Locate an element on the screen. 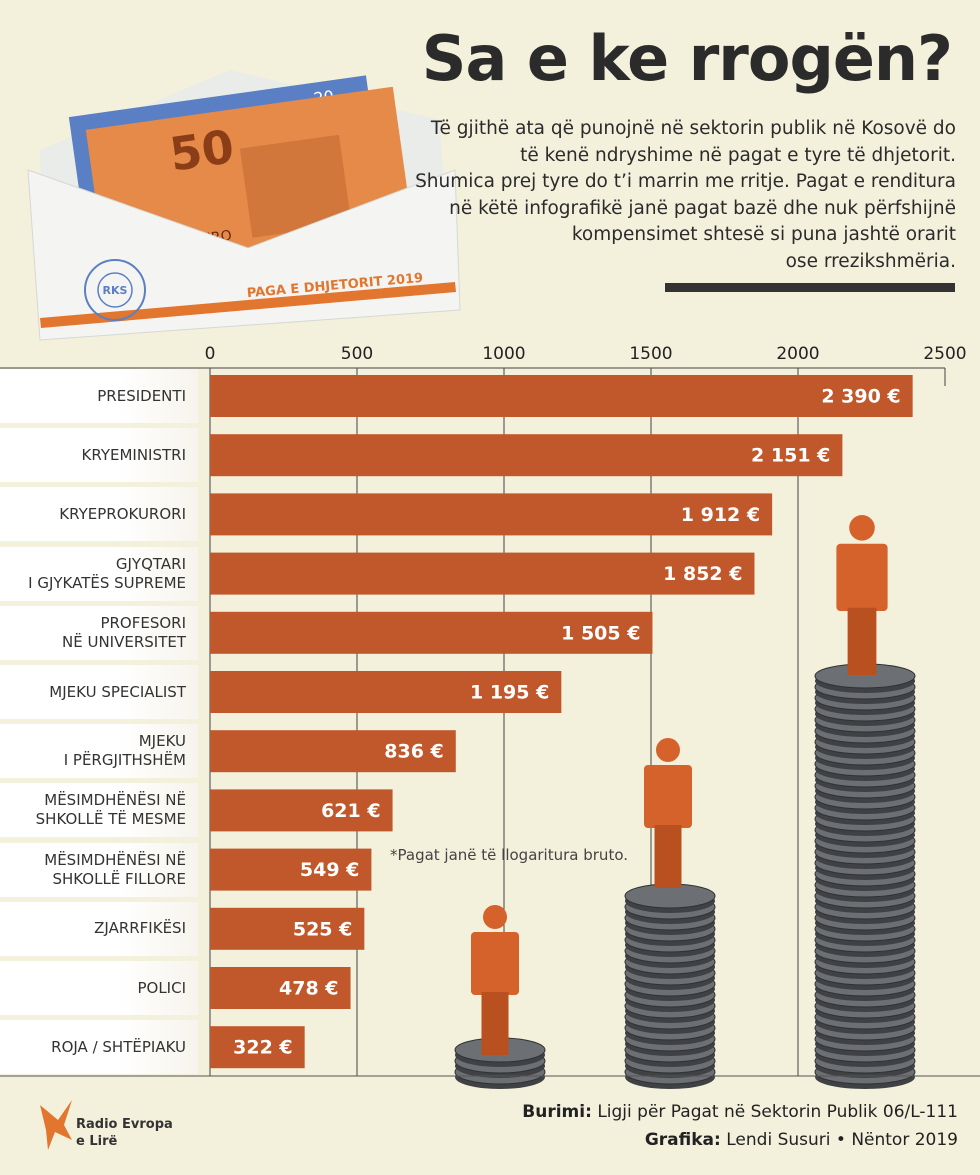 This screenshot has height=1175, width=980. value-label: 549 € is located at coordinates (330, 870).